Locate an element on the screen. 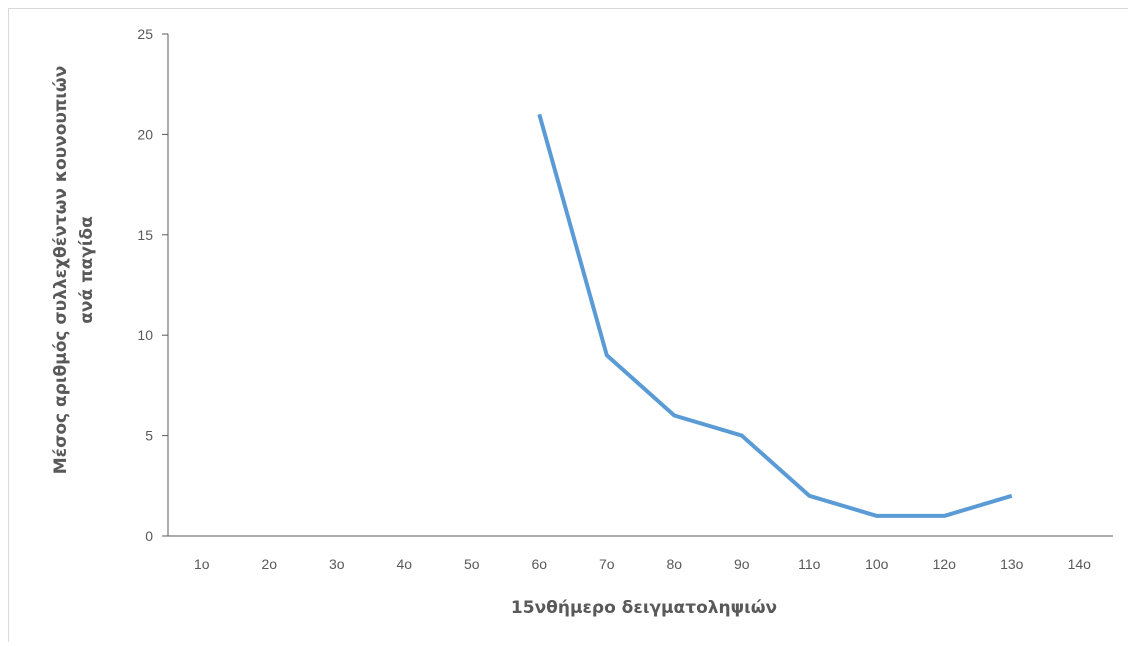 This screenshot has height=646, width=1133. x-tick-label: 5ο is located at coordinates (472, 564).